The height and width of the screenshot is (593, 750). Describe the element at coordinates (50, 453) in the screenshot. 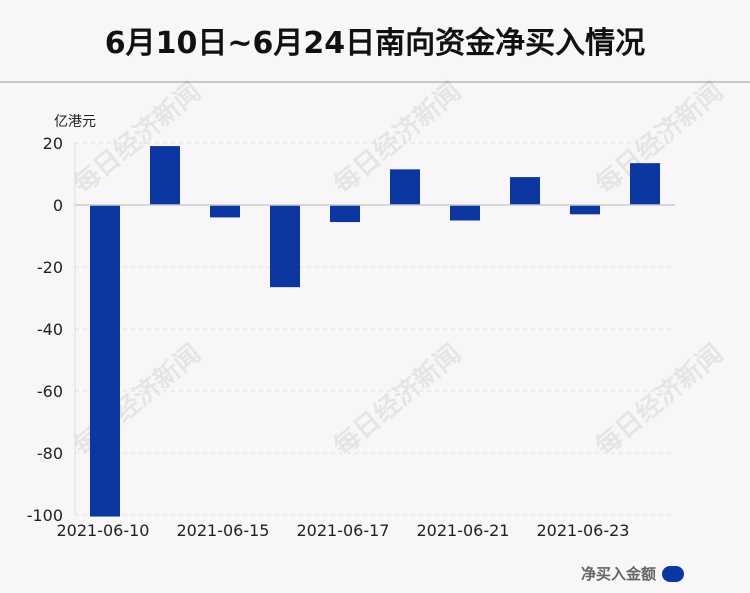

I see `y-tick-label: -80` at that location.